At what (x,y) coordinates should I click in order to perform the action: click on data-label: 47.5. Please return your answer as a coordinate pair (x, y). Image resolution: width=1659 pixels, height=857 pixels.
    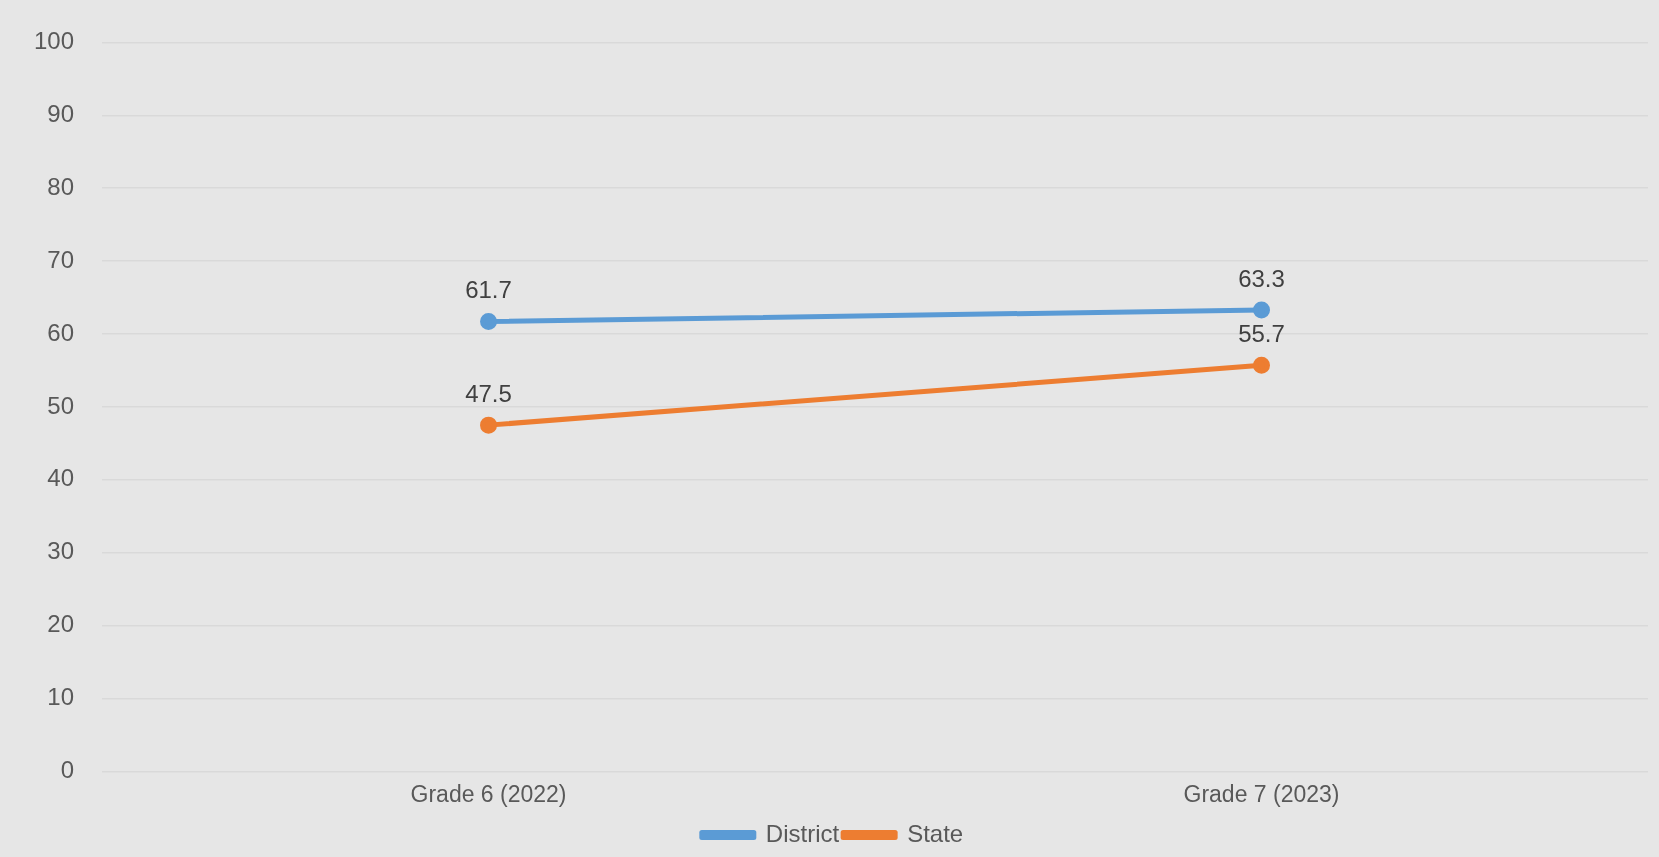
    Looking at the image, I should click on (488, 393).